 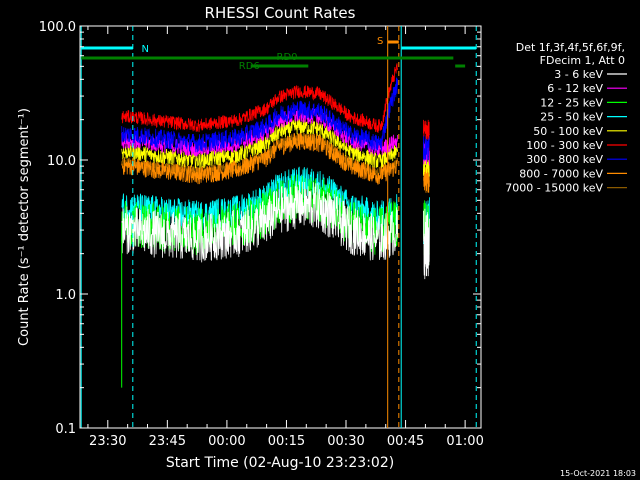 What do you see at coordinates (226, 441) in the screenshot?
I see `x-tick-label: 00:00` at bounding box center [226, 441].